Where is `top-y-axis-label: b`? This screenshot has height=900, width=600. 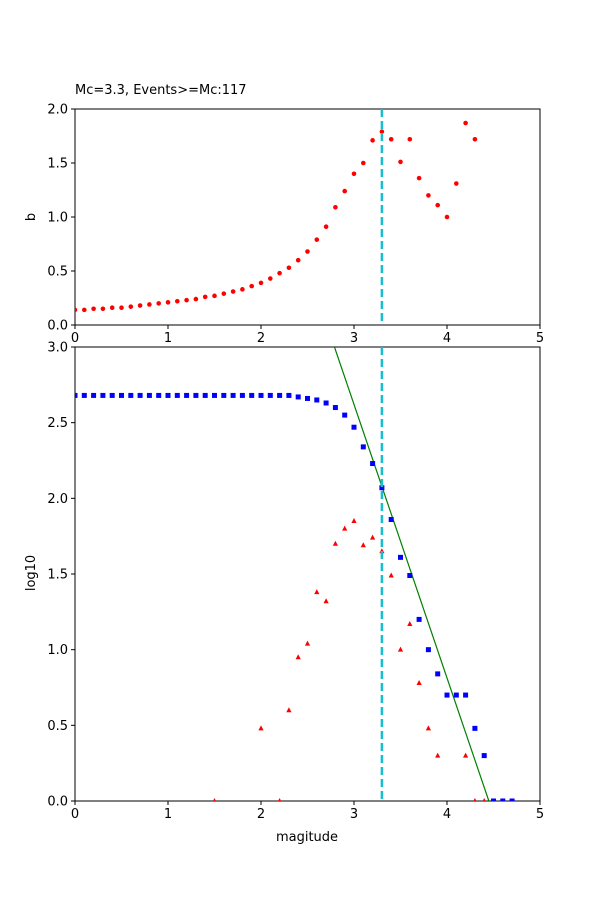
top-y-axis-label: b is located at coordinates (31, 217).